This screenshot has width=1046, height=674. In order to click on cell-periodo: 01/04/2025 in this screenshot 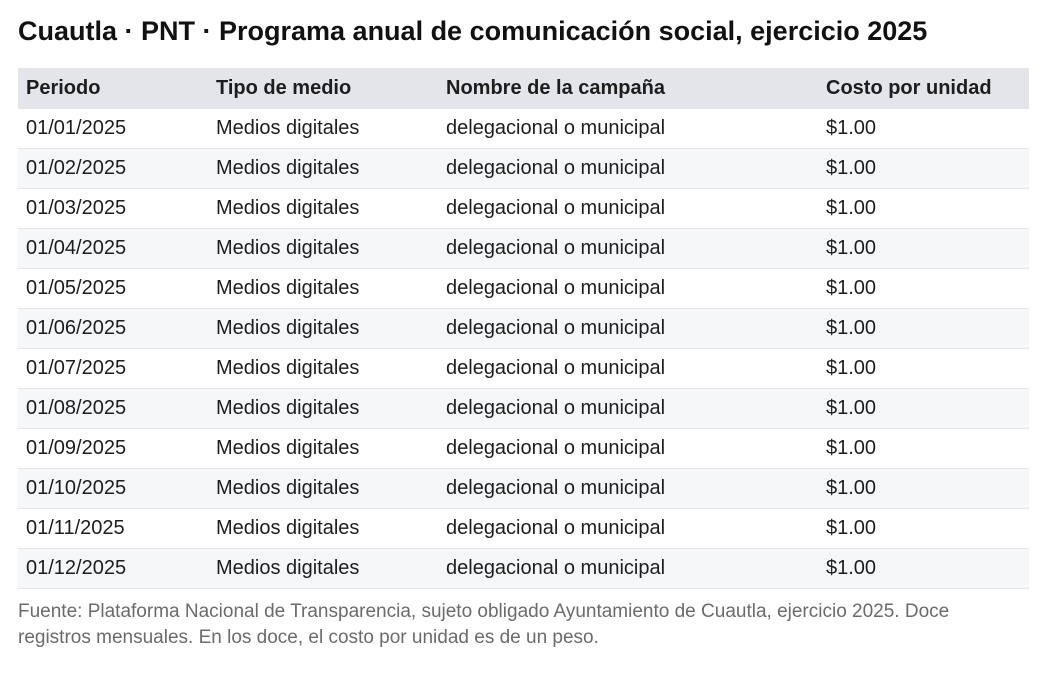, I will do `click(113, 248)`.